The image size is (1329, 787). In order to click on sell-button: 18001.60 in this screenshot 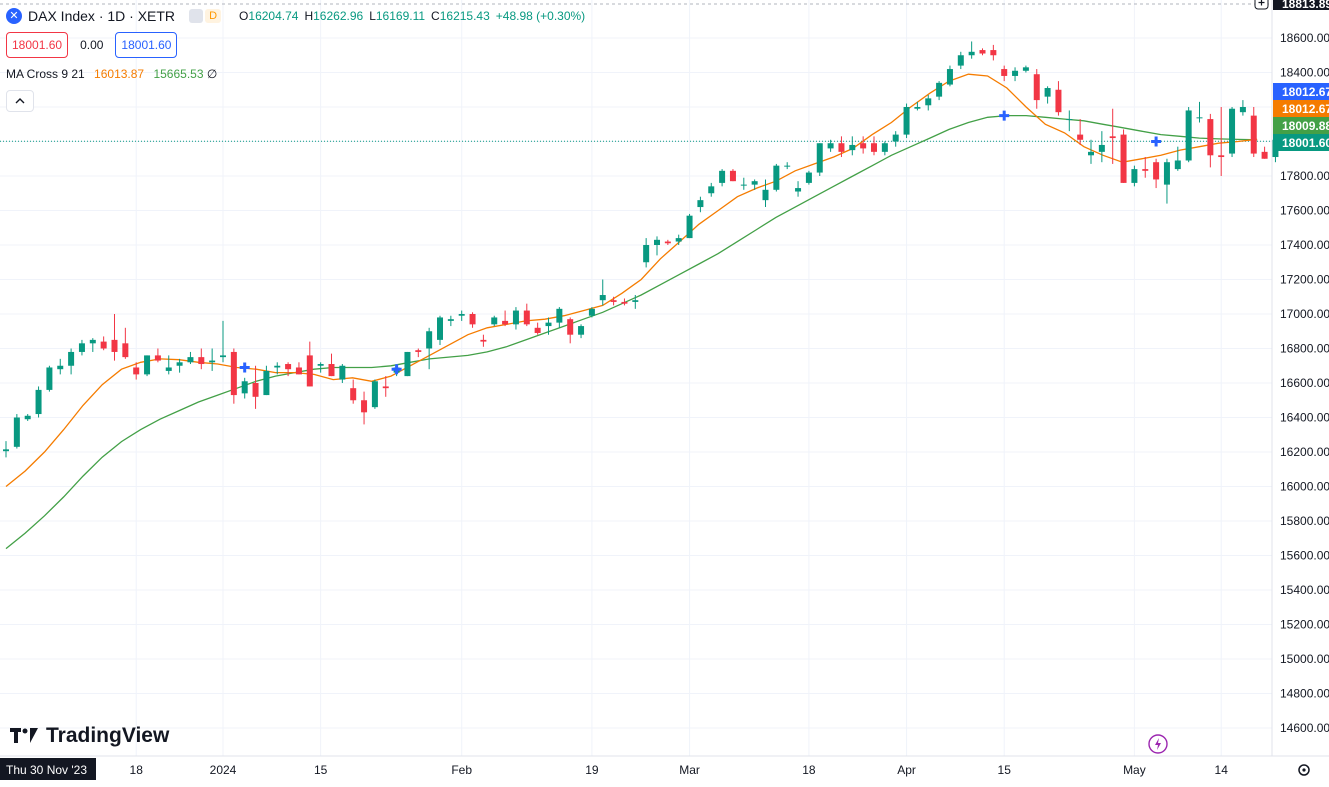, I will do `click(37, 45)`.